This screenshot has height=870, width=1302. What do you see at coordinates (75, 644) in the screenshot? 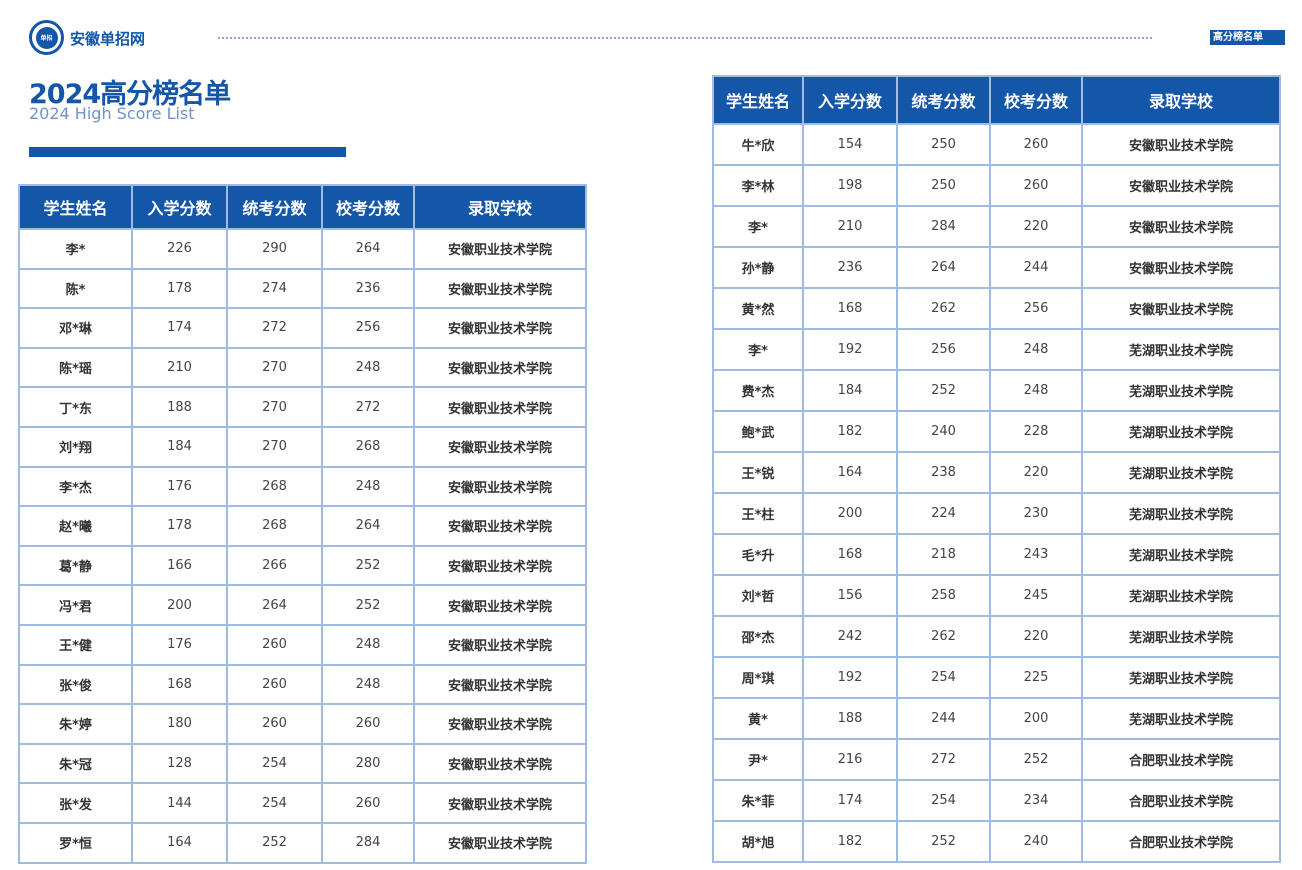
I see `student-name-cell: 王*健` at bounding box center [75, 644].